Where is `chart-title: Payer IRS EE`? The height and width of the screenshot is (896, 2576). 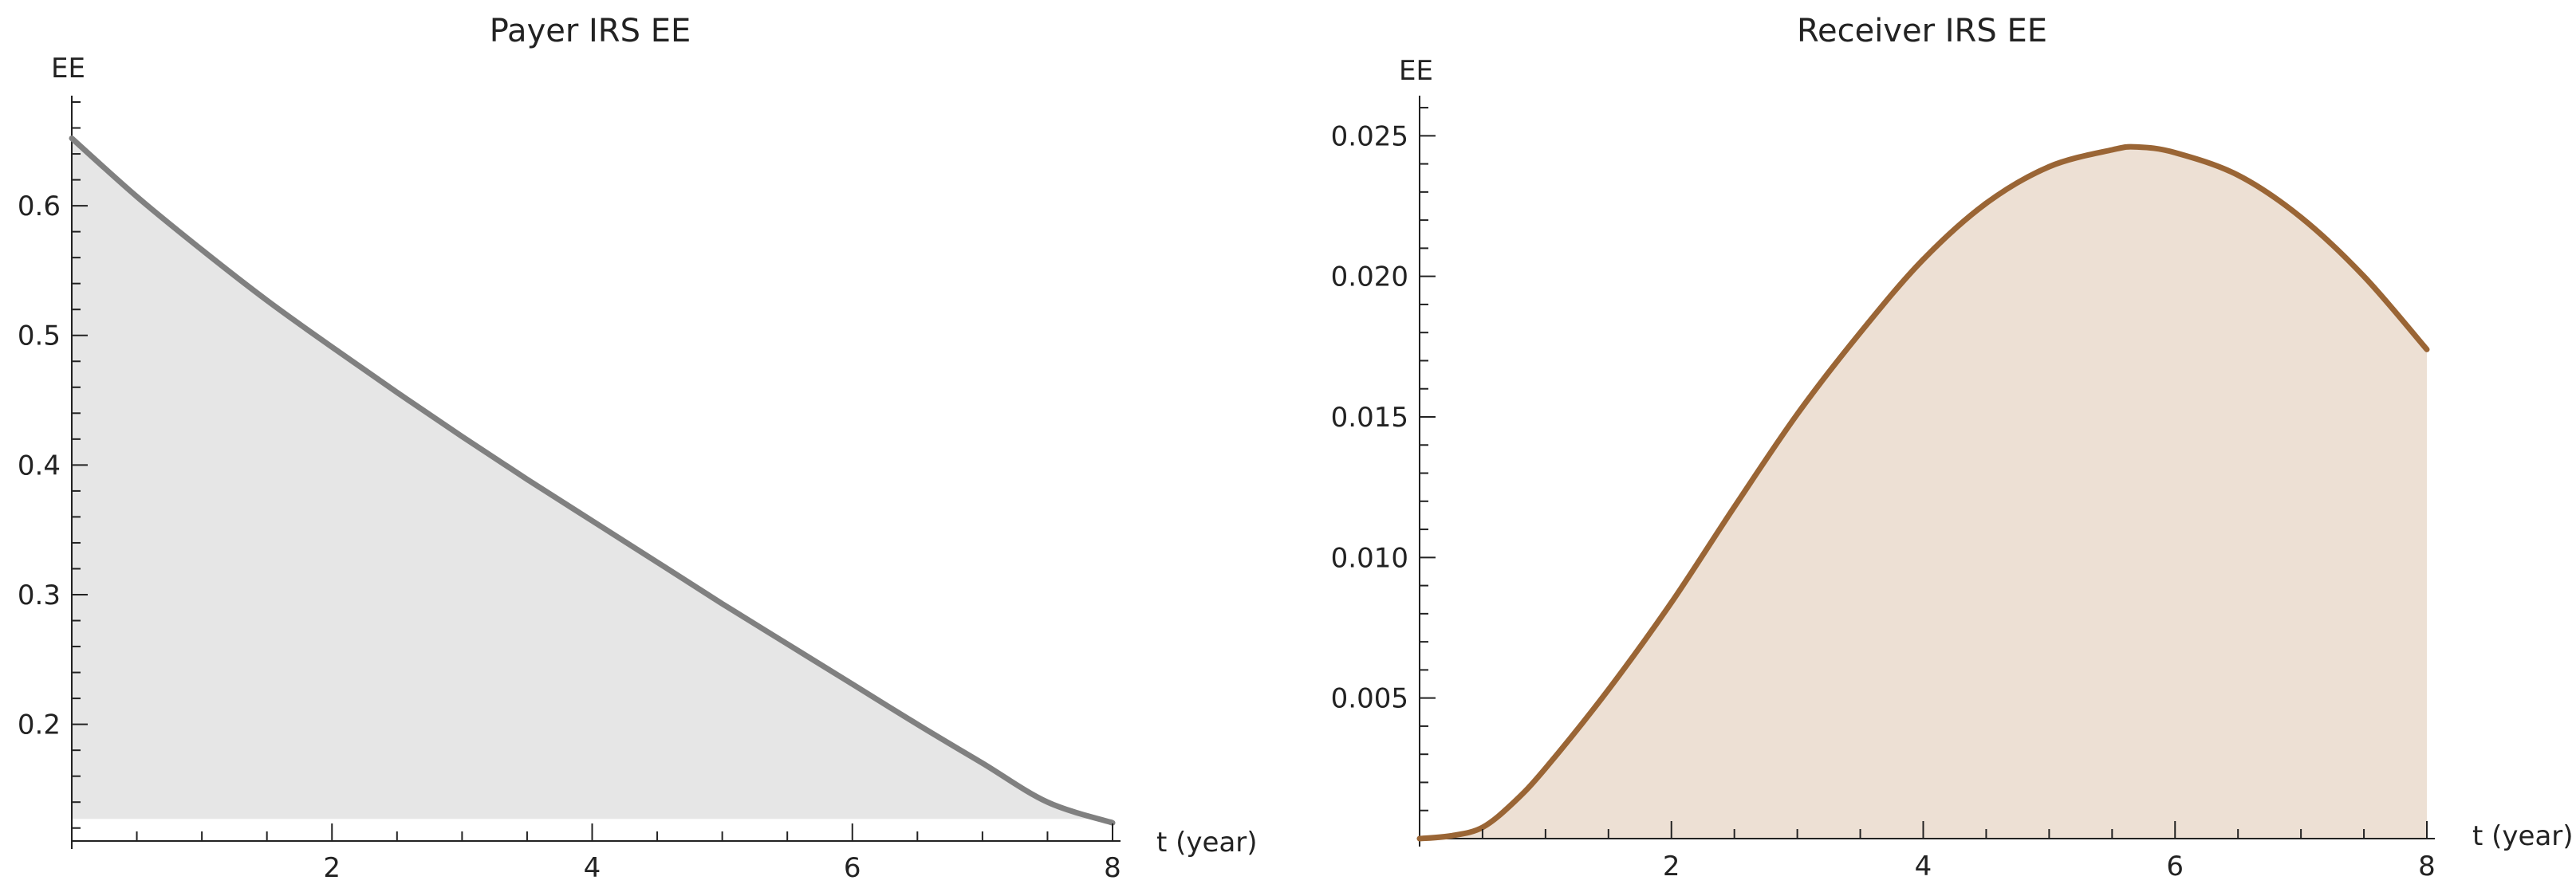 chart-title: Payer IRS EE is located at coordinates (590, 31).